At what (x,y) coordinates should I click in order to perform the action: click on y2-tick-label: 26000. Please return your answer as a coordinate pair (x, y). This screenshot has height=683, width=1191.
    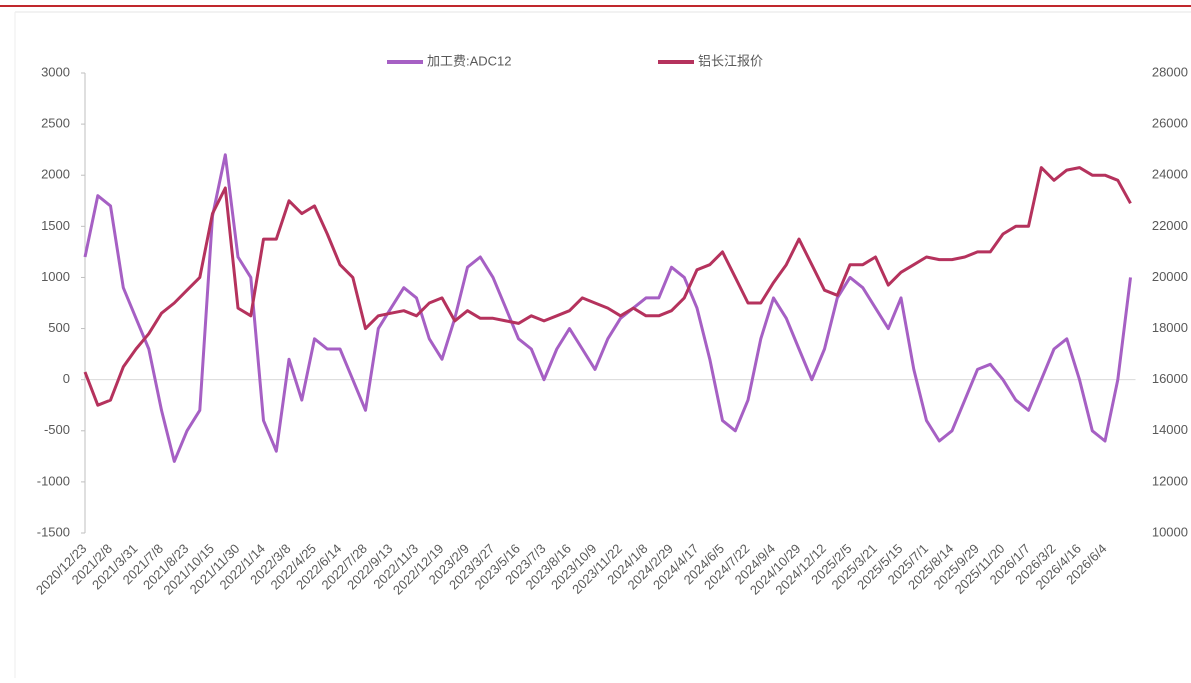
    Looking at the image, I should click on (1170, 123).